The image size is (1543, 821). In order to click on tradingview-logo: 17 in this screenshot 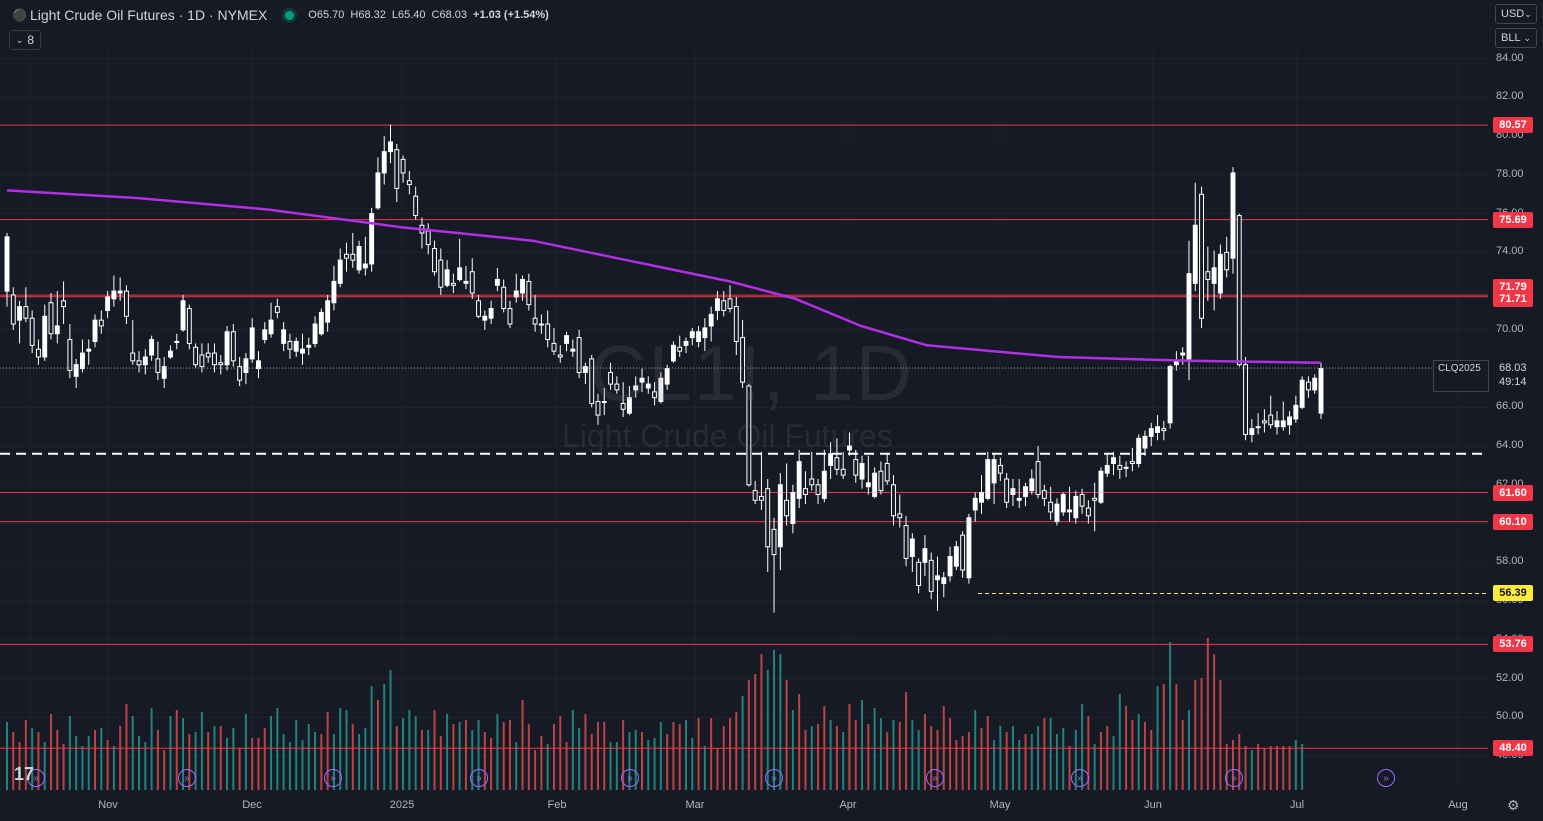, I will do `click(24, 774)`.